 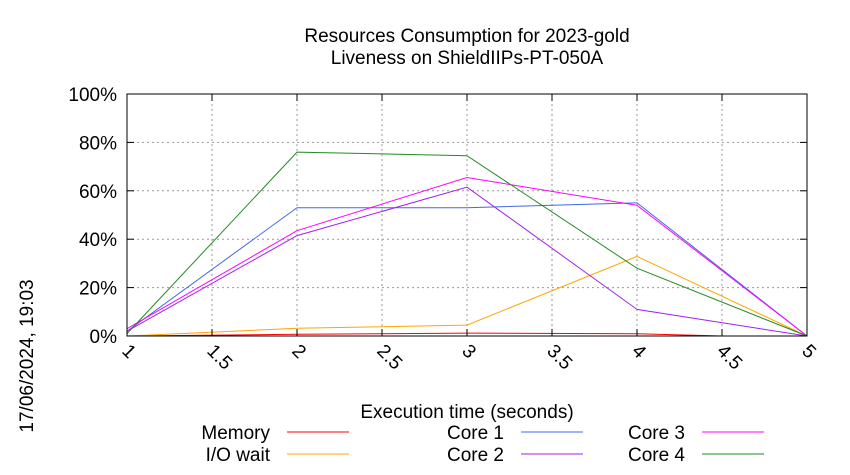 I want to click on timestamp-label: 17/06/2024, 19:03, so click(x=27, y=355).